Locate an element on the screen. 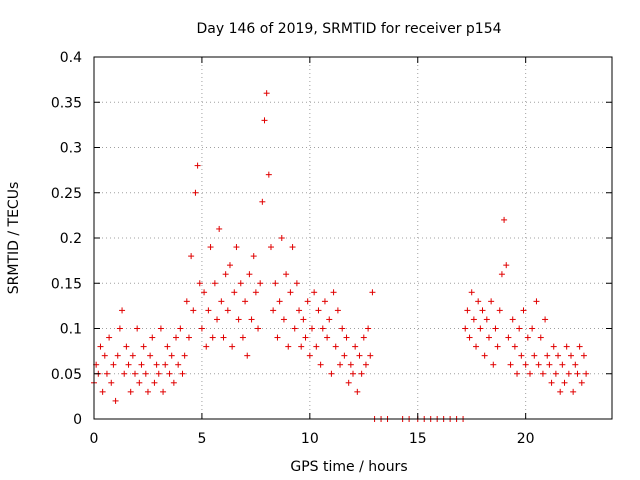 Image resolution: width=640 pixels, height=480 pixels. y-tick-label: 0.2 is located at coordinates (71, 239).